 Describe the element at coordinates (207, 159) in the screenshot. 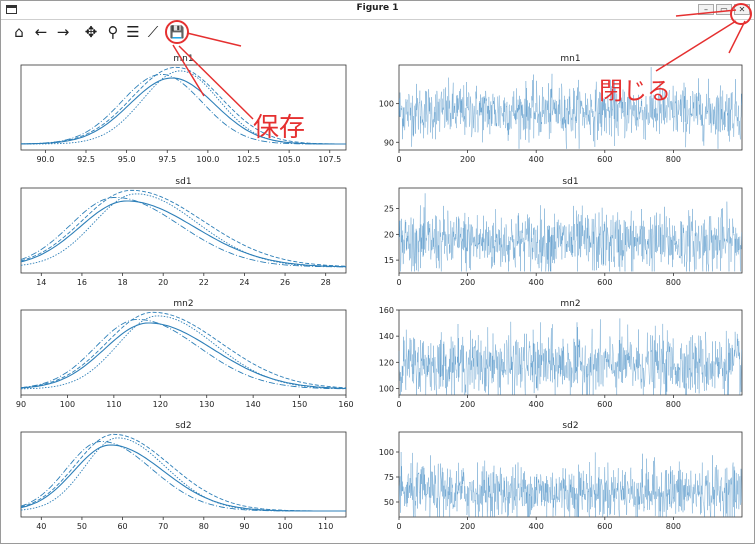

I see `x-tick-label: 100.0` at that location.